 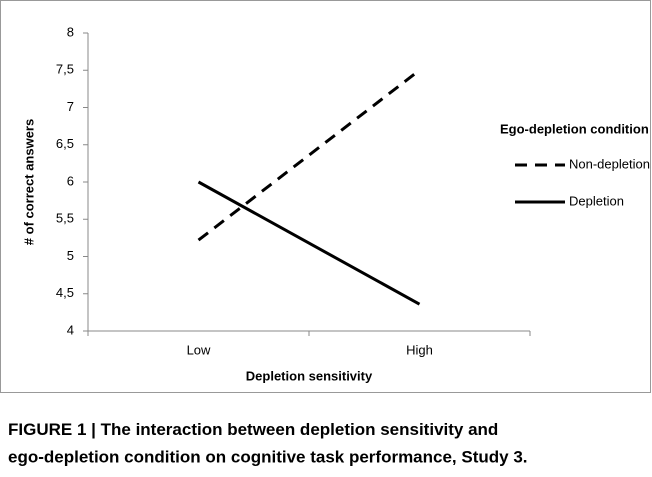 What do you see at coordinates (199, 349) in the screenshot?
I see `x-tick-label: Low` at bounding box center [199, 349].